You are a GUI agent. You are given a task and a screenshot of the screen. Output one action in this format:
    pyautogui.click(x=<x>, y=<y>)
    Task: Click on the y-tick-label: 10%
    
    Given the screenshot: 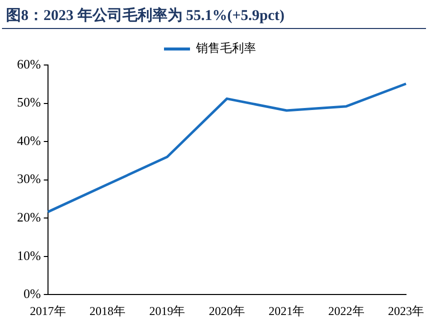 What is the action you would take?
    pyautogui.click(x=28, y=255)
    